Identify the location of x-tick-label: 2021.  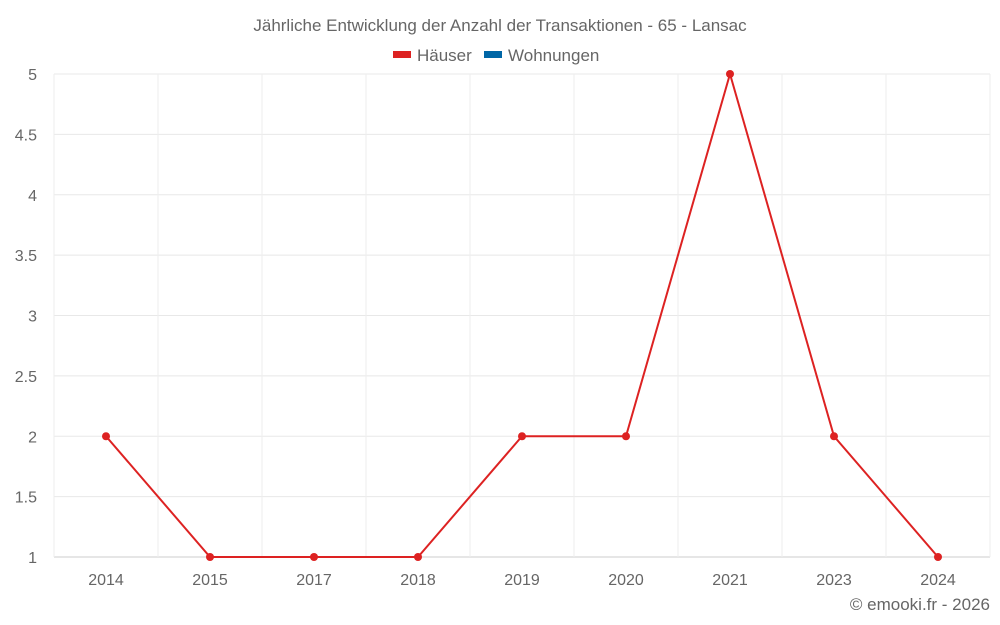
(730, 580).